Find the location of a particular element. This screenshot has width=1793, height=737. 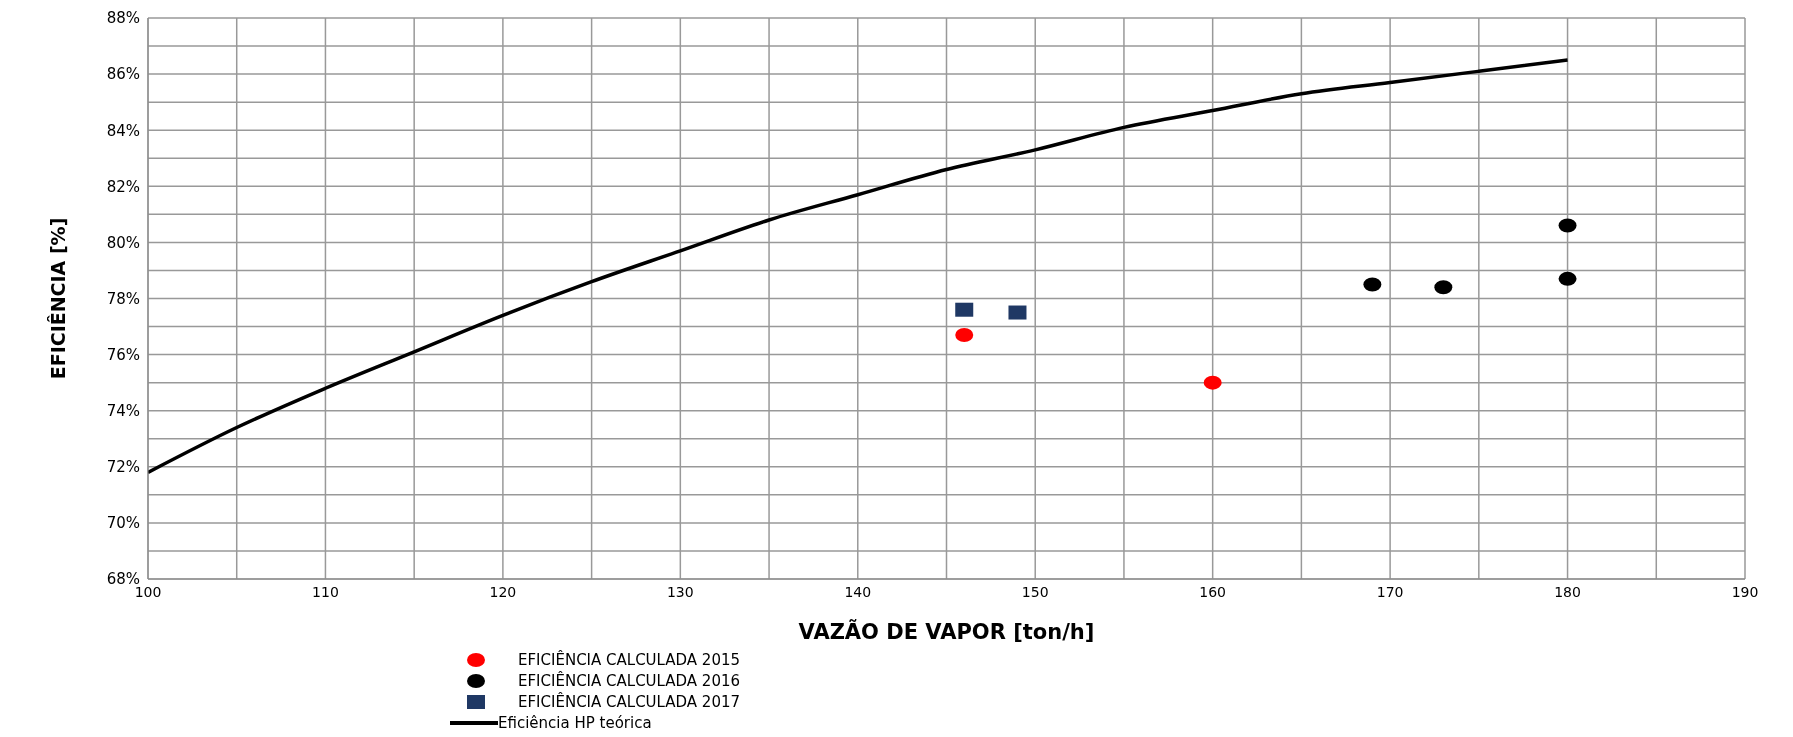

x-tick-label: 120 is located at coordinates (503, 591).